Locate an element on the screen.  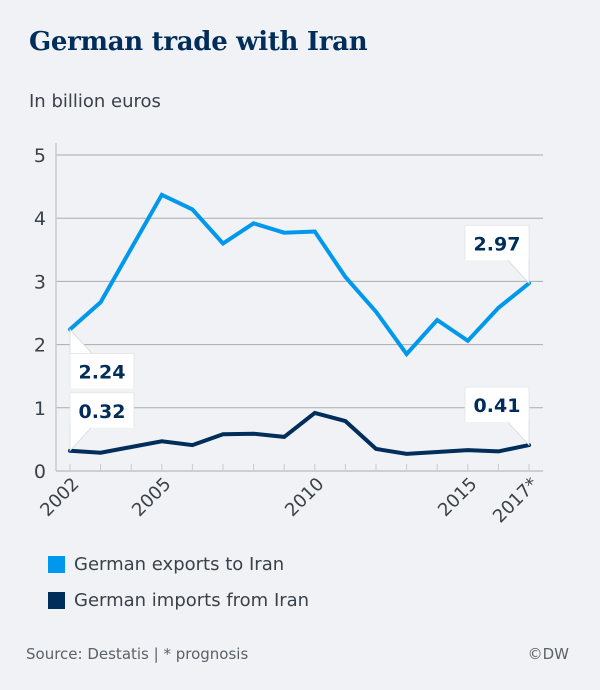
data-label-text: 2.24 is located at coordinates (102, 372).